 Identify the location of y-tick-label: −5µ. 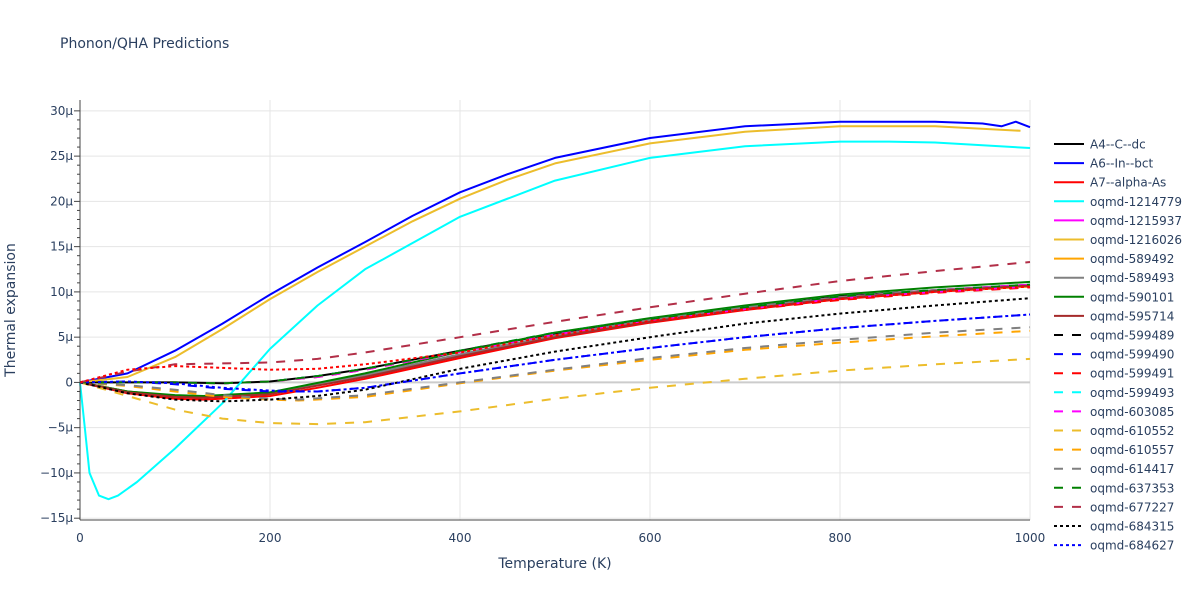
(61, 428).